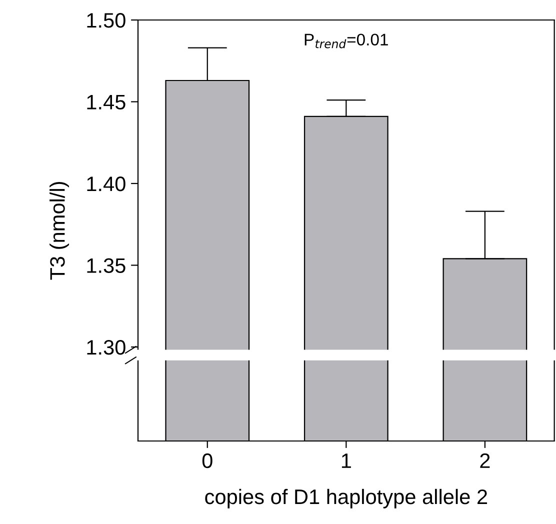 This screenshot has width=556, height=524. Describe the element at coordinates (106, 20) in the screenshot. I see `y-tick-label: 1.50` at that location.